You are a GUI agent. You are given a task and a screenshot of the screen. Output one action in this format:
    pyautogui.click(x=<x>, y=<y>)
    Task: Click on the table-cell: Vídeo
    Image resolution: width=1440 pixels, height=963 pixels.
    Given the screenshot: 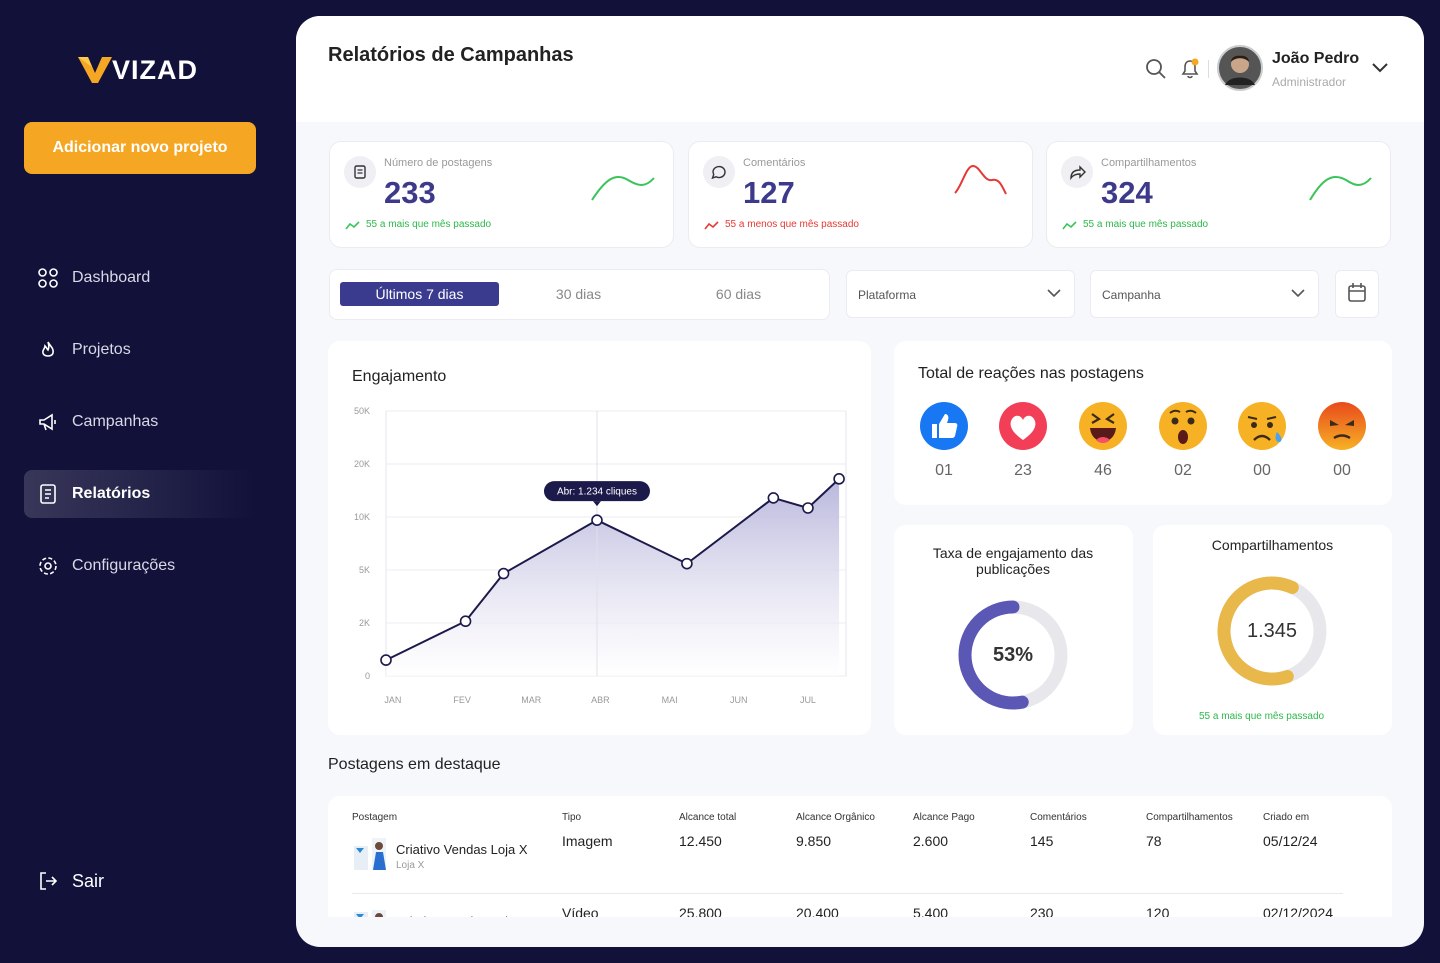 What is the action you would take?
    pyautogui.click(x=580, y=911)
    